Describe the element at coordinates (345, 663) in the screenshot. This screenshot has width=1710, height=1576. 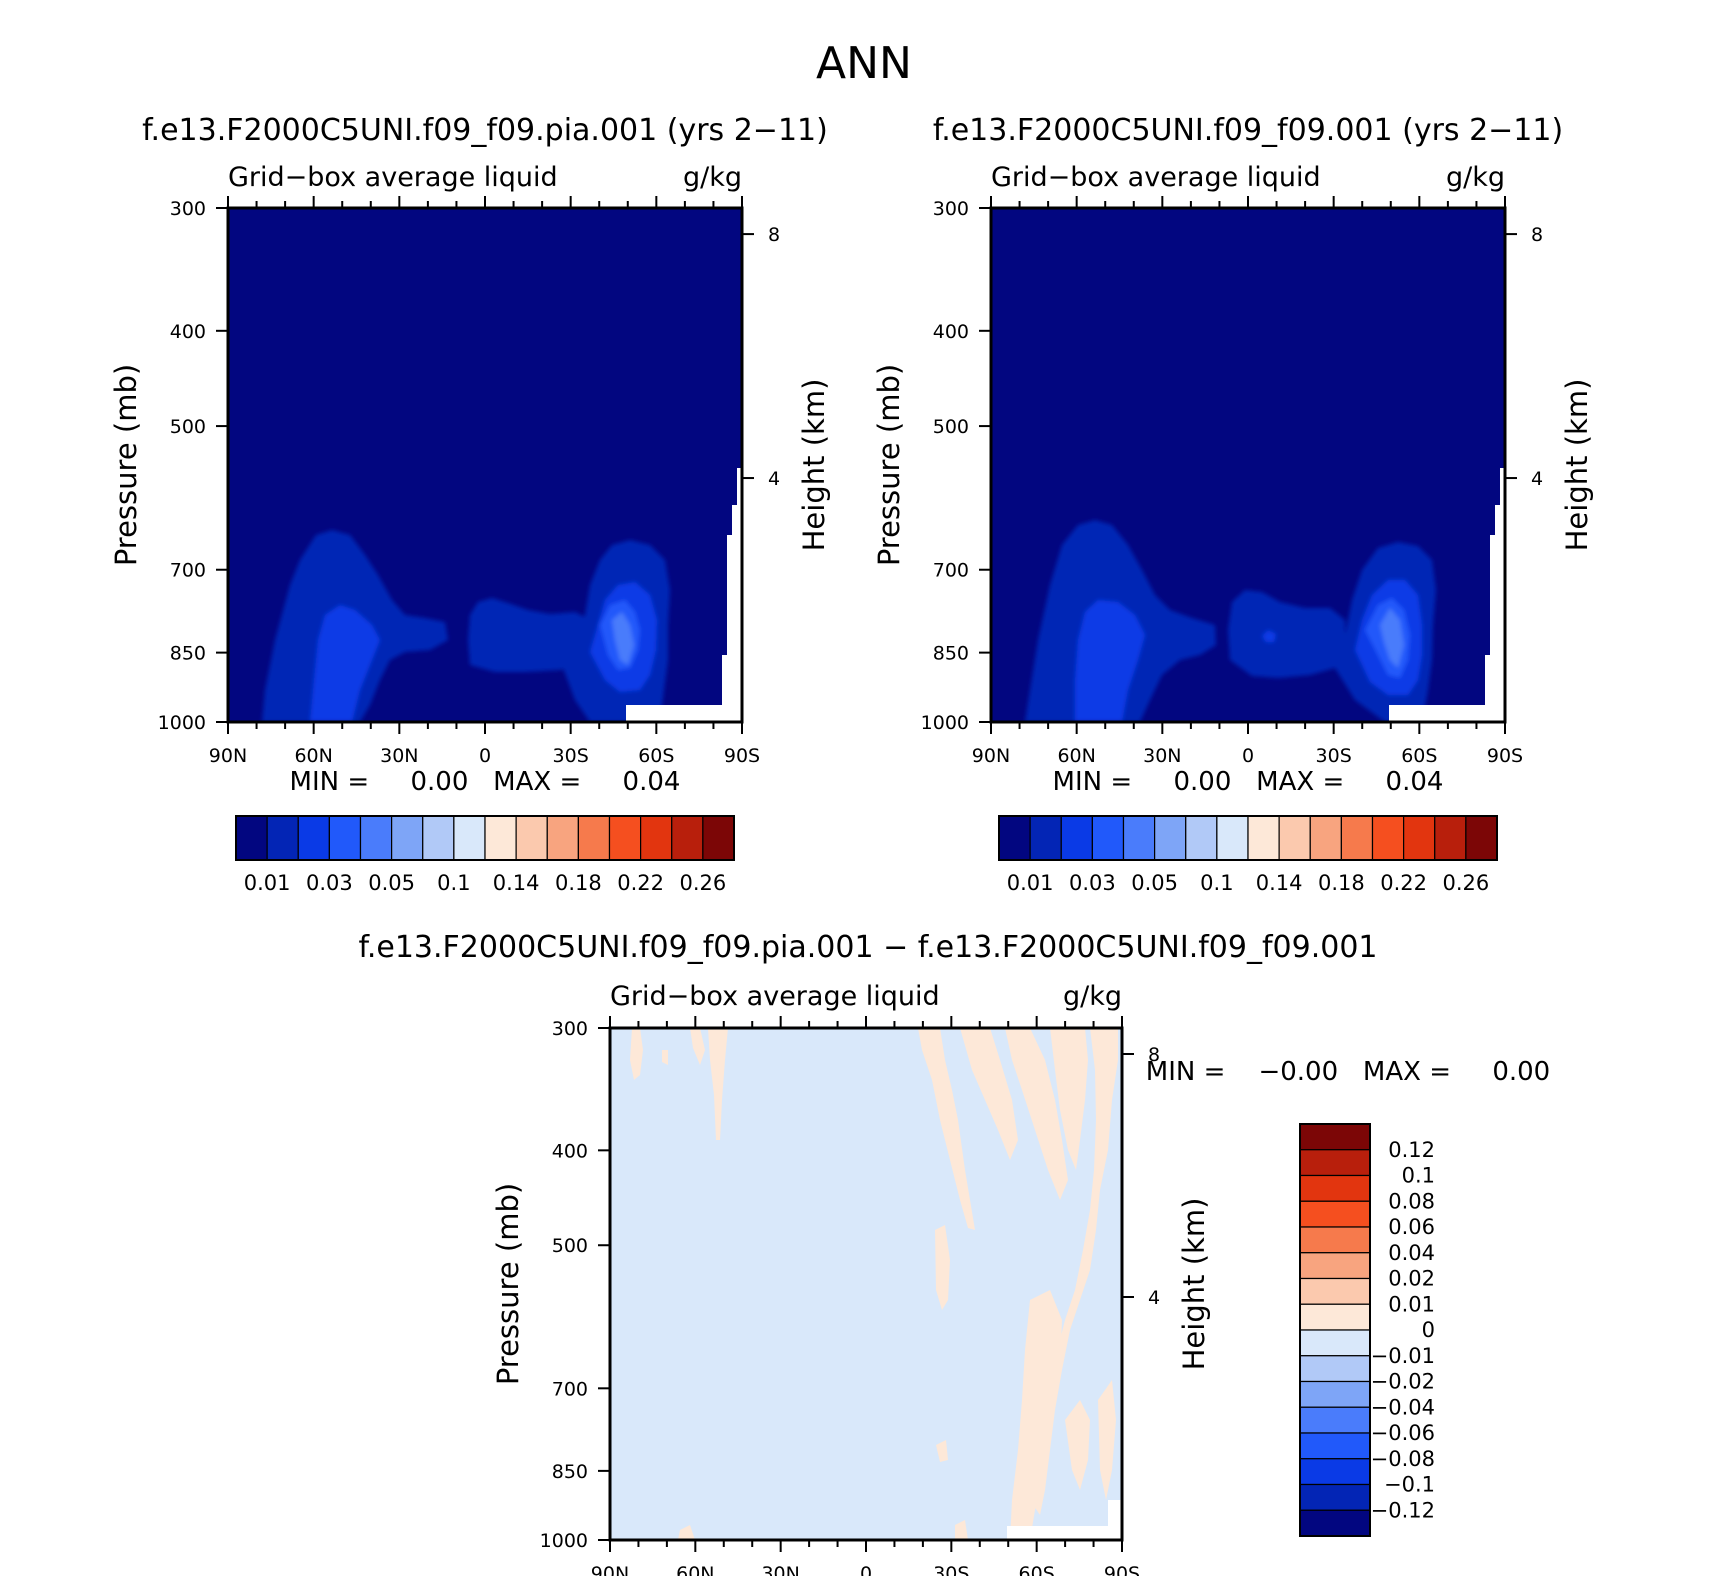
I see `panel-a-nh-level2` at that location.